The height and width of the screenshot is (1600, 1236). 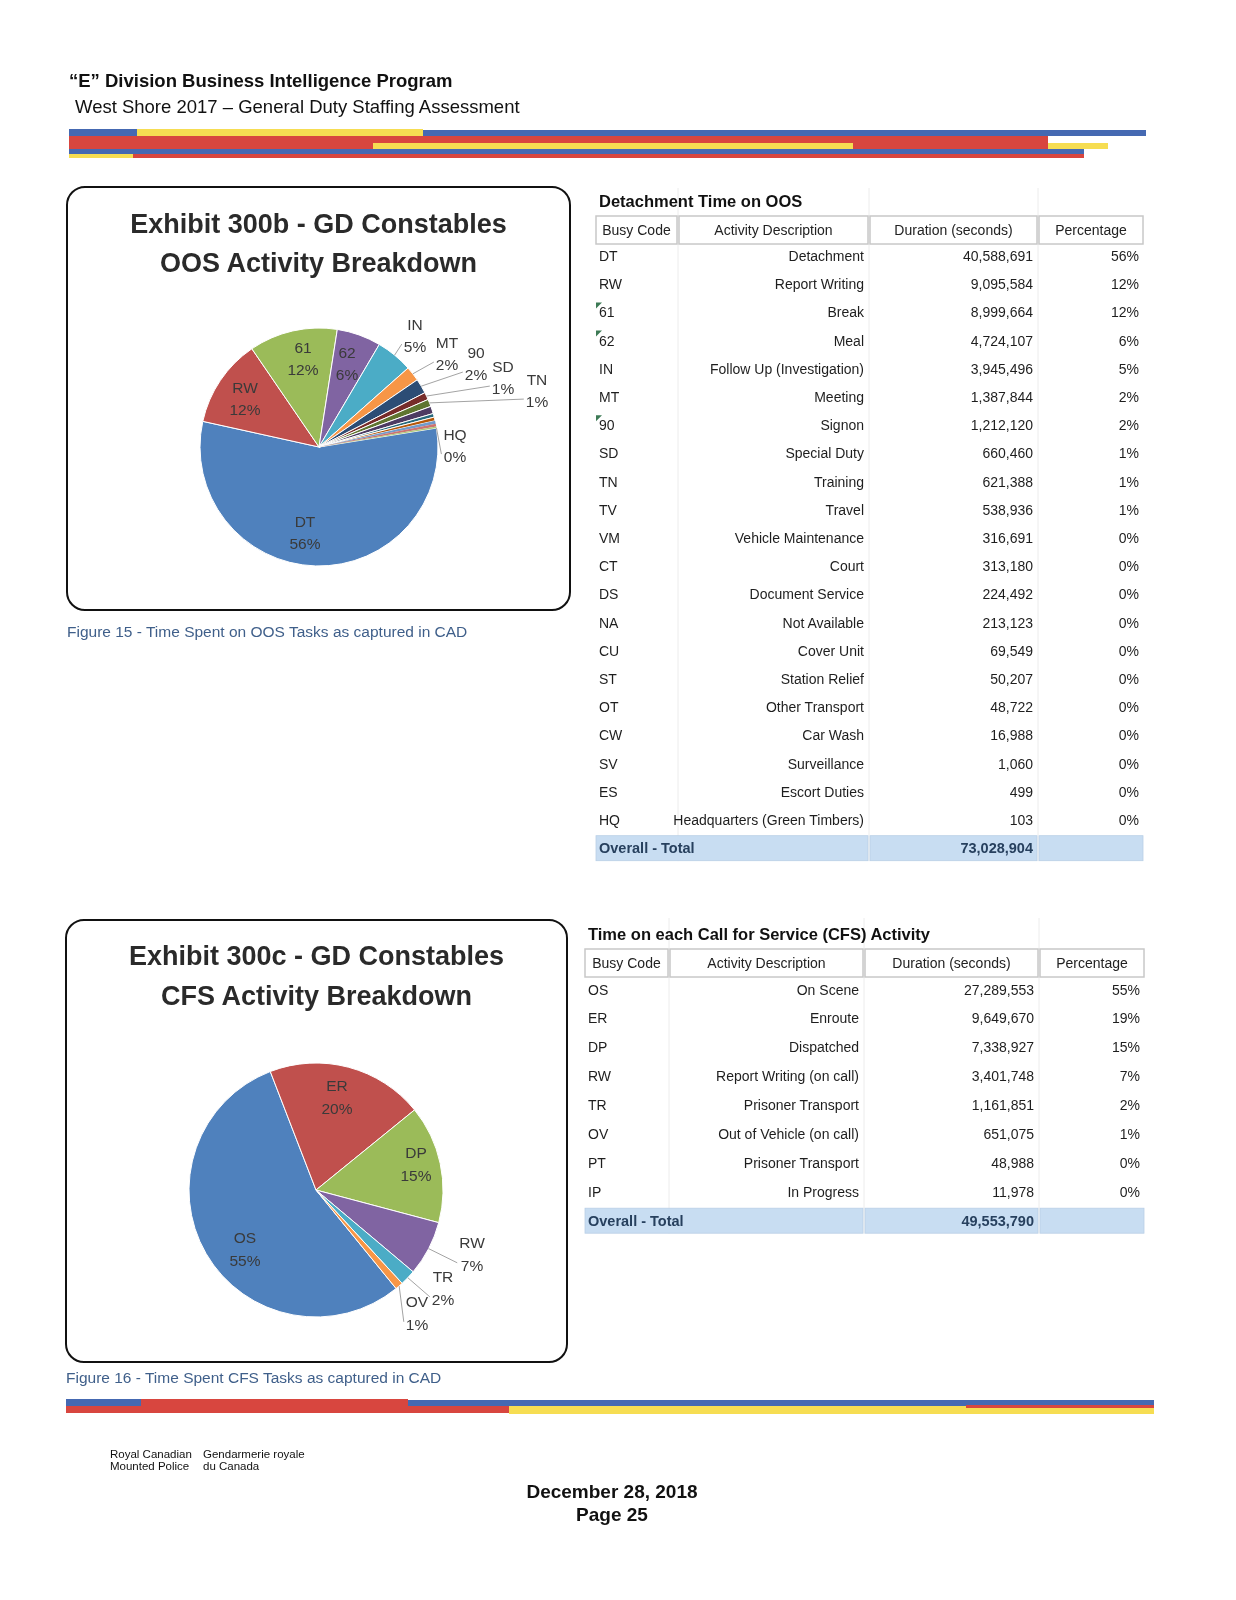 What do you see at coordinates (447, 342) in the screenshot?
I see `slice-label: MT` at bounding box center [447, 342].